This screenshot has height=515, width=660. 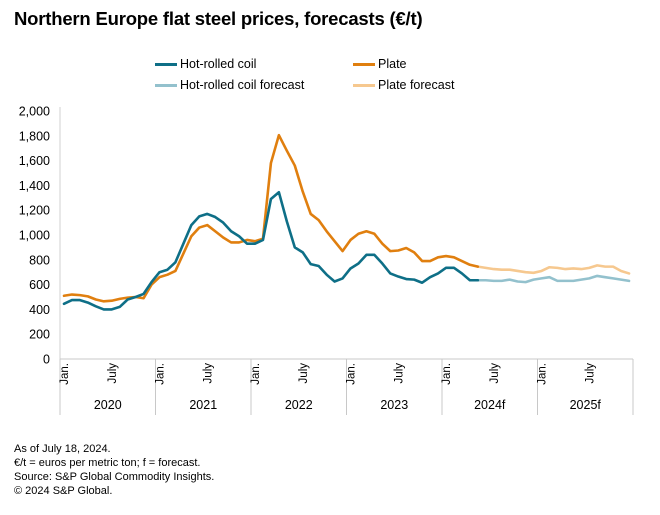 What do you see at coordinates (62, 449) in the screenshot?
I see `footnote-date: As of July 18, 2024.` at bounding box center [62, 449].